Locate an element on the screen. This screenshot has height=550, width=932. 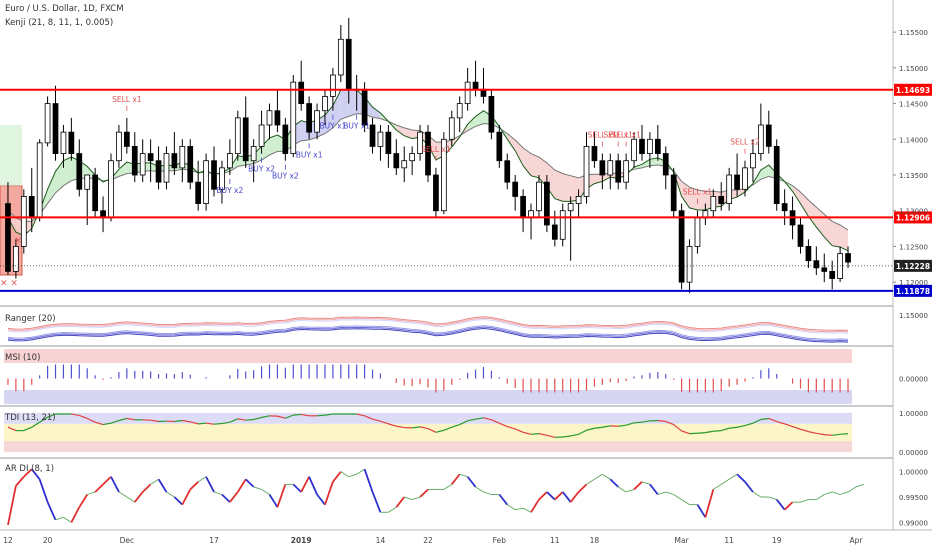
msi-lower-band is located at coordinates (428, 397).